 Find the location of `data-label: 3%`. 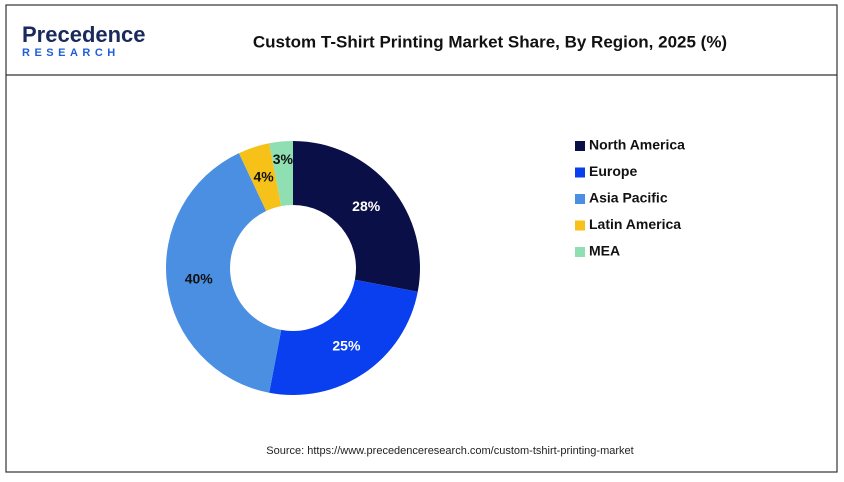

data-label: 3% is located at coordinates (283, 159).